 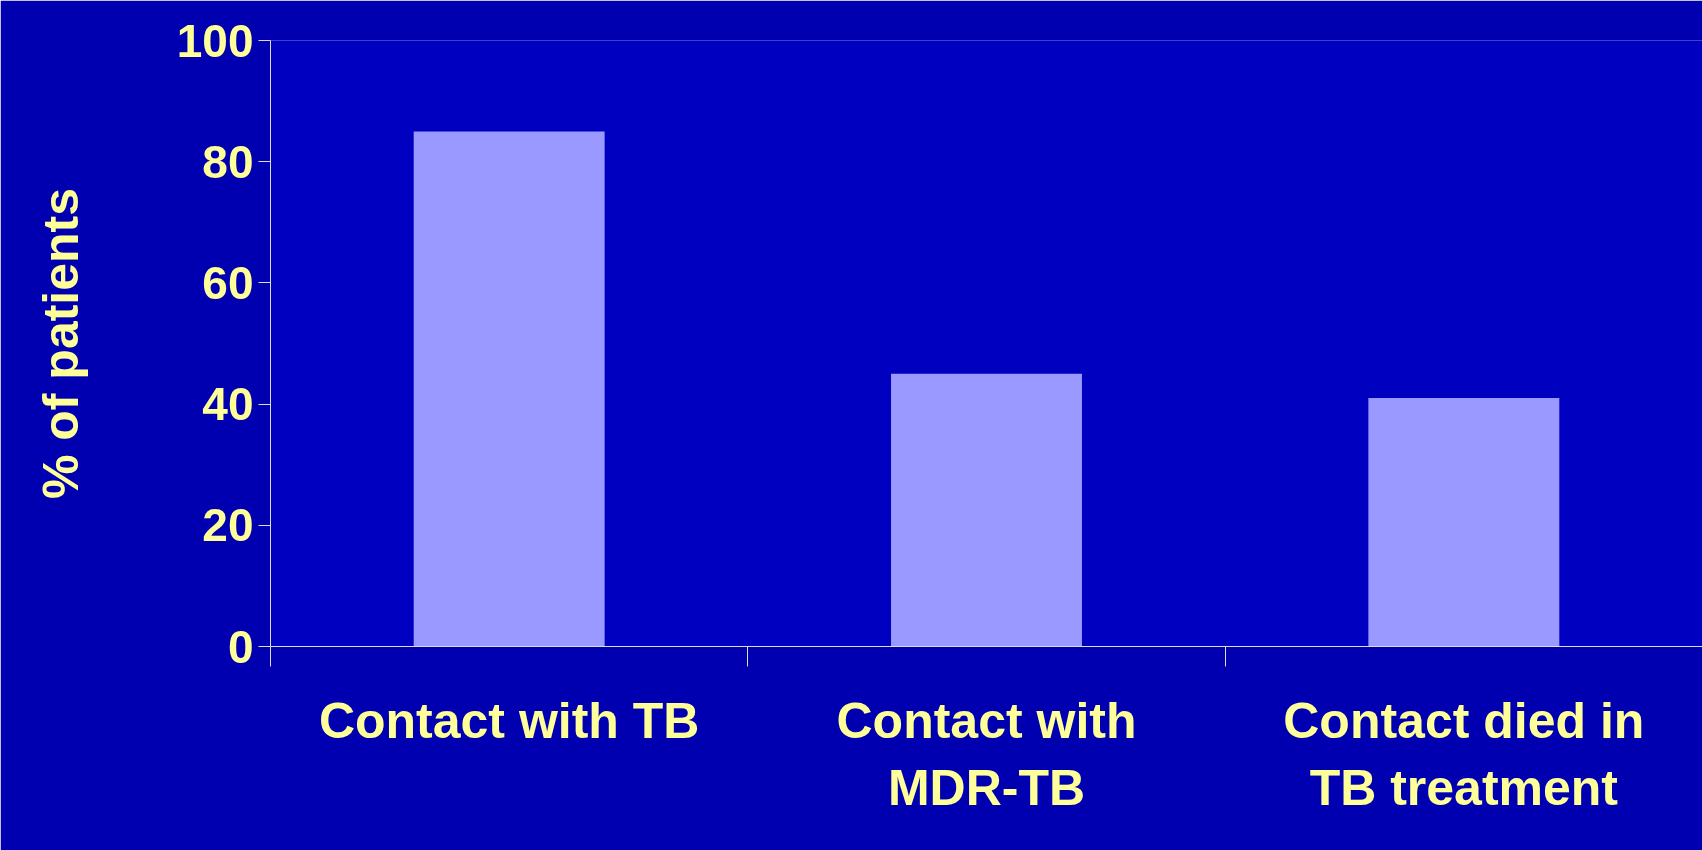 I want to click on y-tick-label: 100, so click(x=215, y=40).